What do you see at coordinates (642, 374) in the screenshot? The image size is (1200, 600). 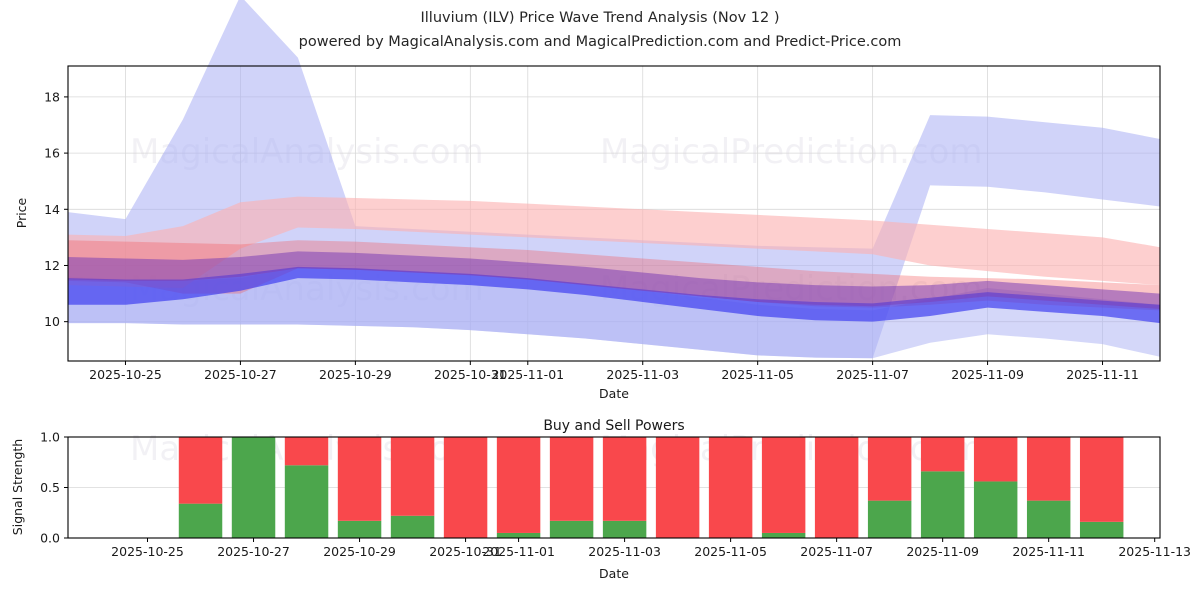 I see `top-xtick-label: 2025-11-03` at bounding box center [642, 374].